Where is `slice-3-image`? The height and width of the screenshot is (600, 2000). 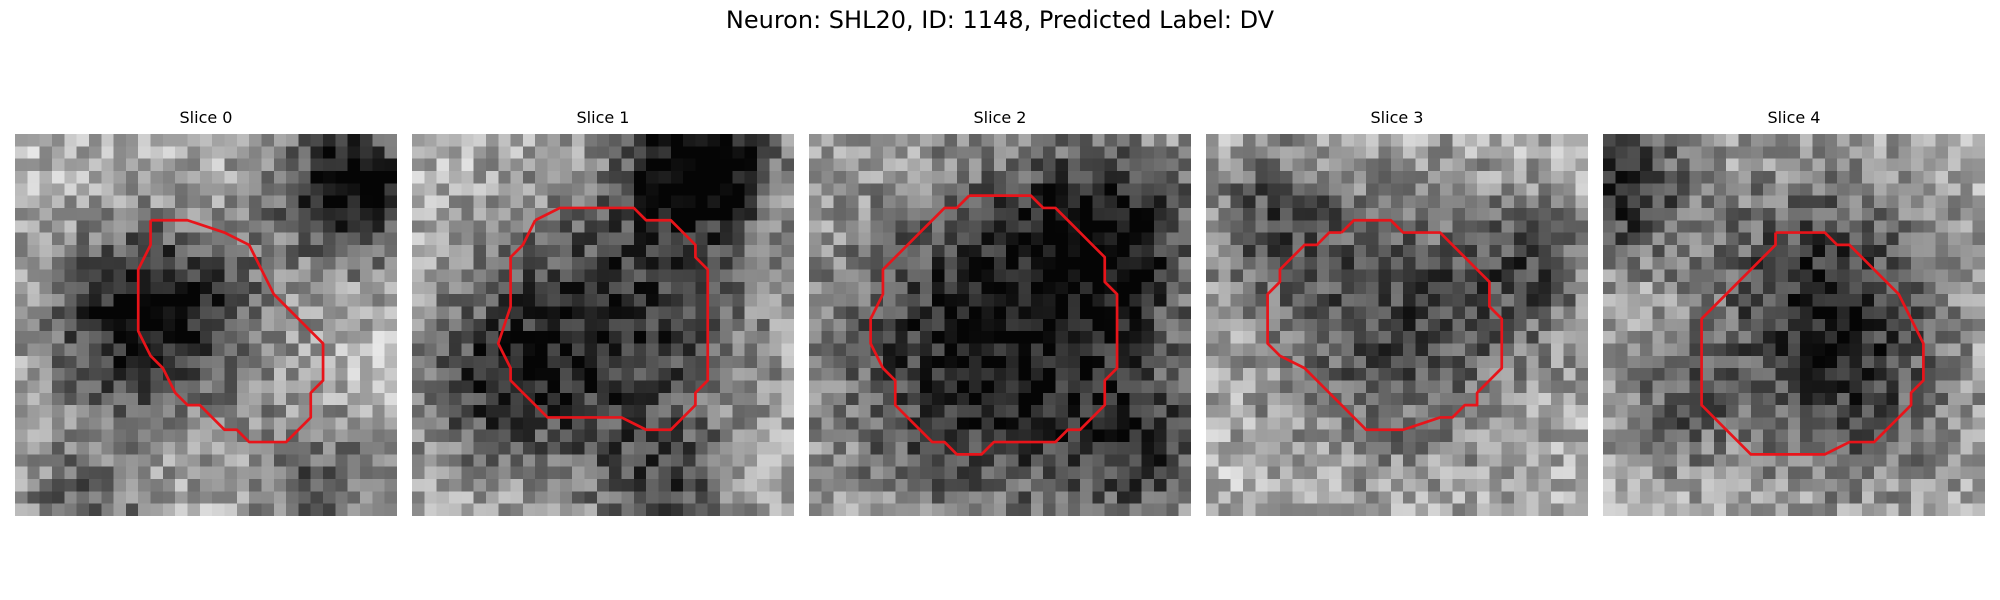
slice-3-image is located at coordinates (1397, 325).